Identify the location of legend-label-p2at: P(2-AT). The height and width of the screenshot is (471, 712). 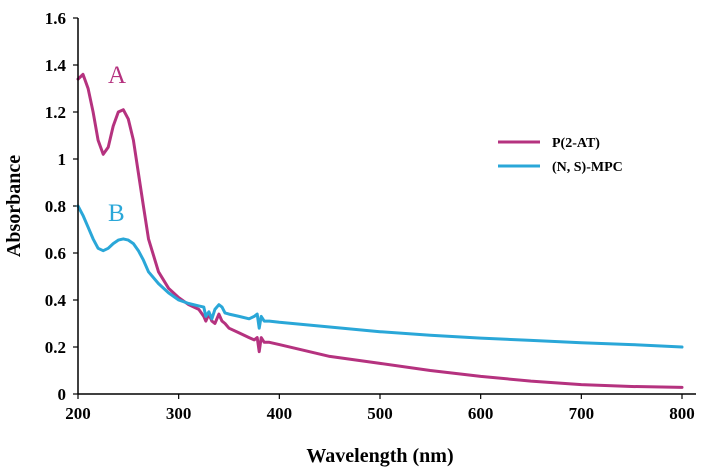
(576, 143).